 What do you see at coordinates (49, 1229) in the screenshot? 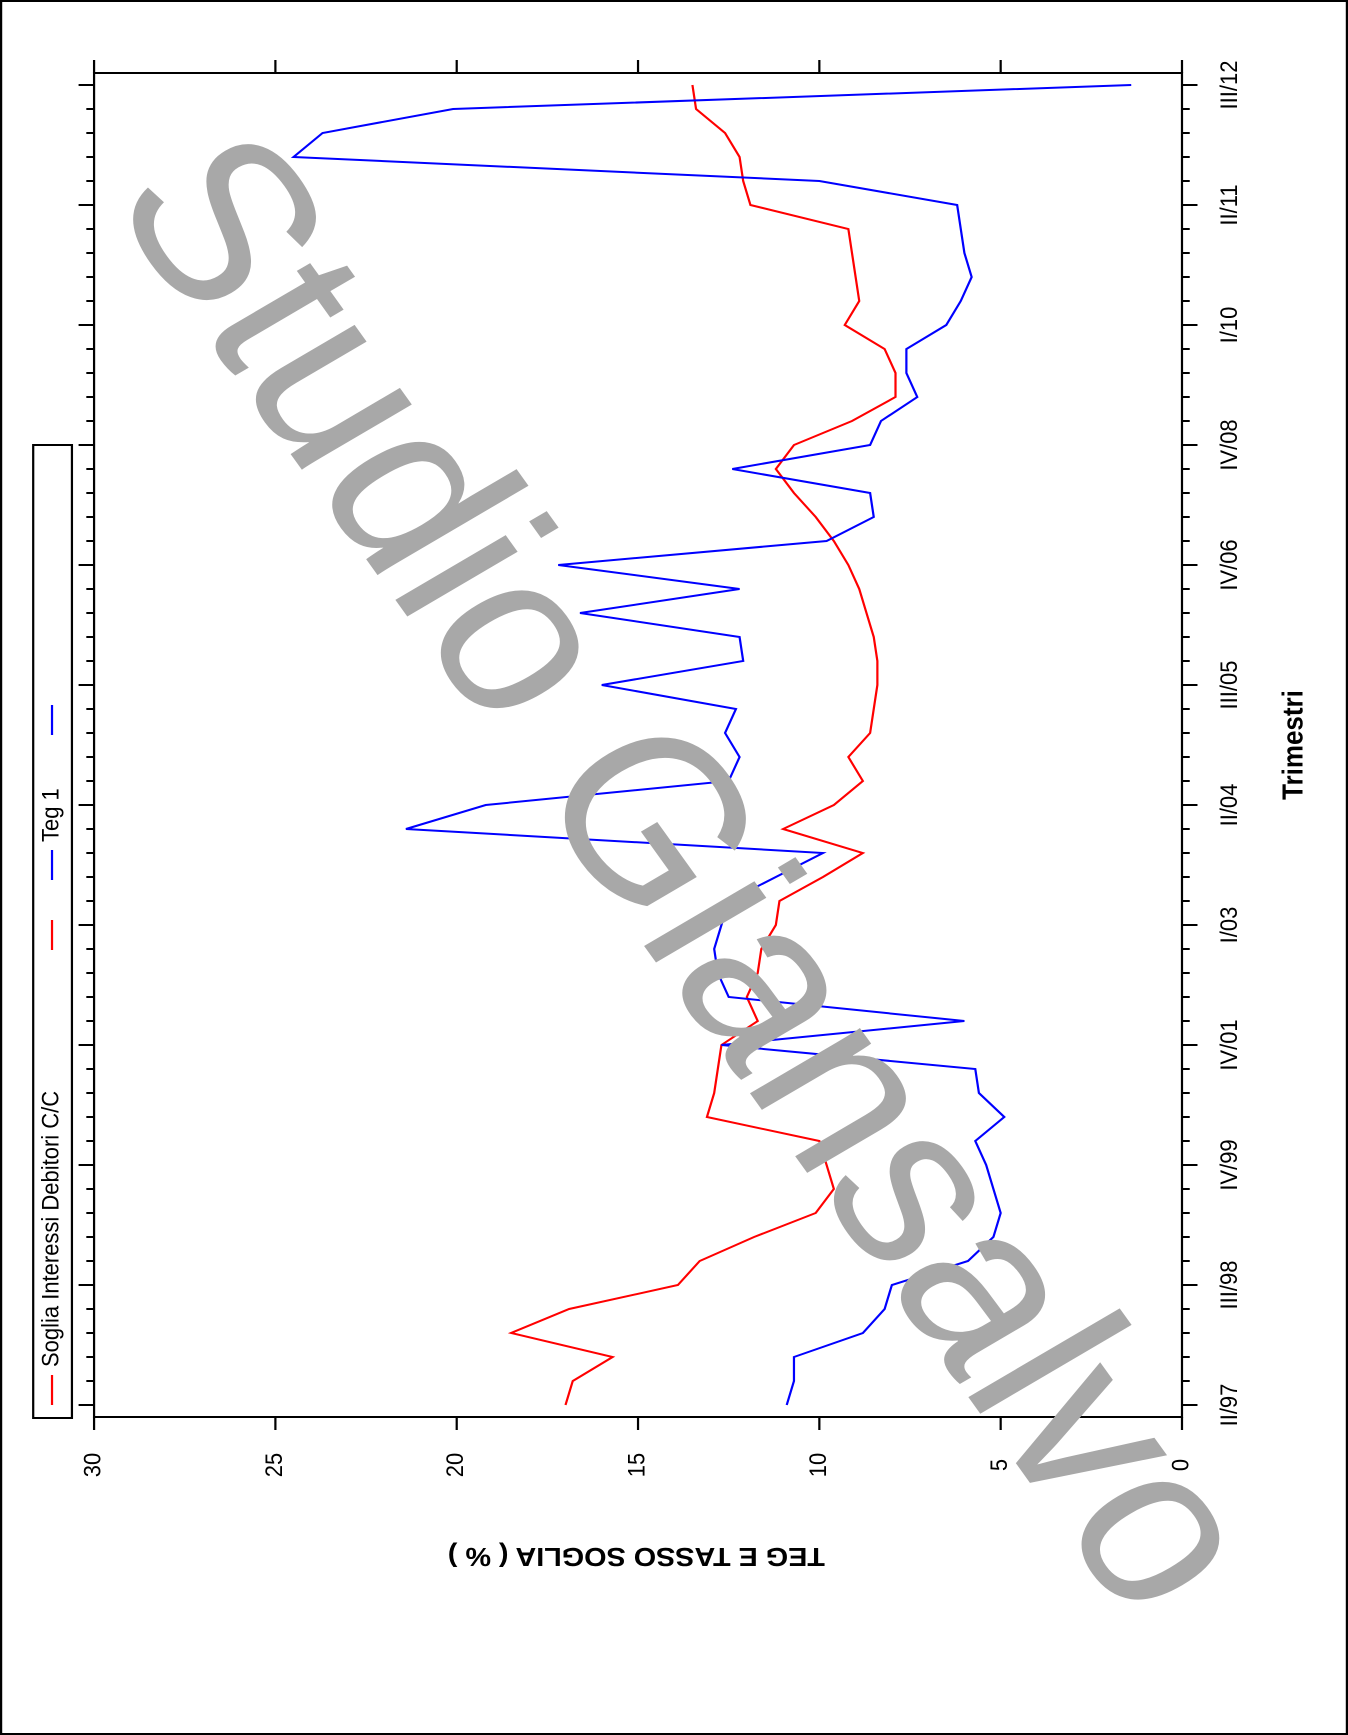
I see `legend-label: Soglia Interessi Debitori C/C` at bounding box center [49, 1229].